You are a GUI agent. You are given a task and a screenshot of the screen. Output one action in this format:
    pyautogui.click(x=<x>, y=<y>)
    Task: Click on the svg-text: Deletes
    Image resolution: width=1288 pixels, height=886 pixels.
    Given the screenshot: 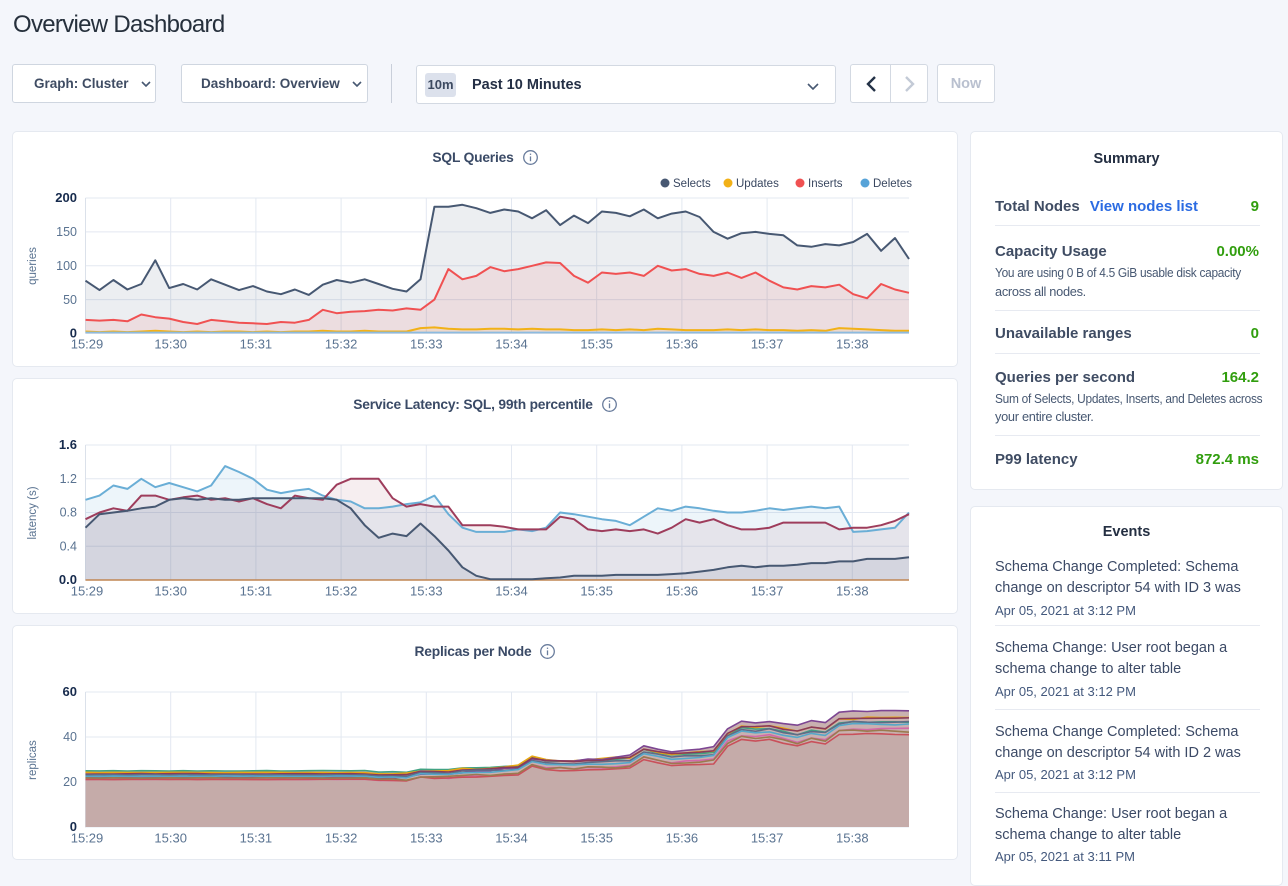 What is the action you would take?
    pyautogui.click(x=892, y=184)
    